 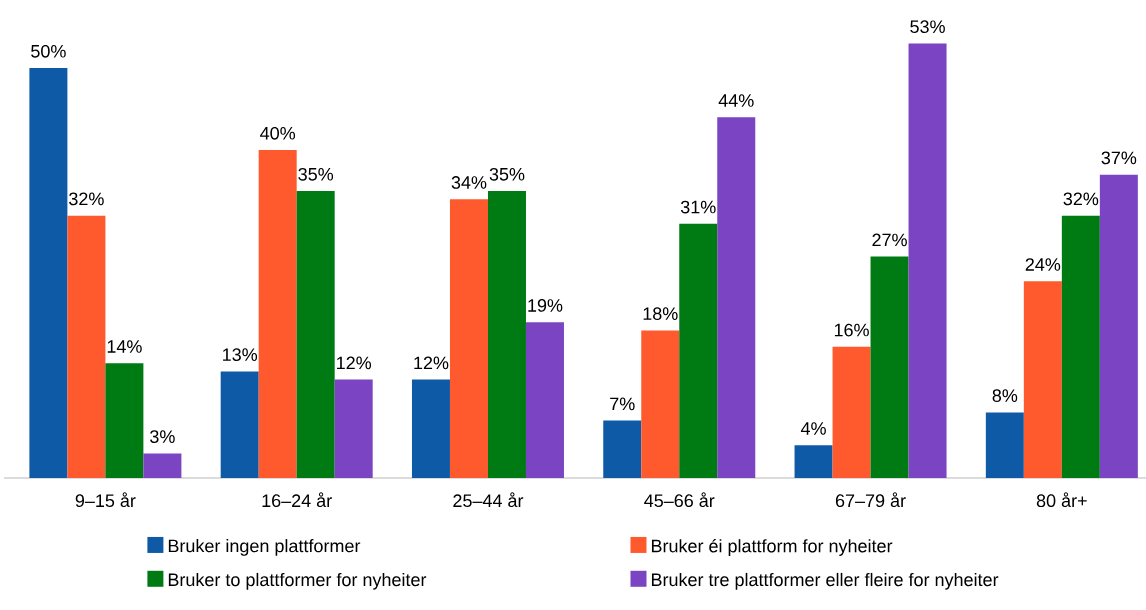 What do you see at coordinates (488, 500) in the screenshot?
I see `x-tick-label: 25–44 år` at bounding box center [488, 500].